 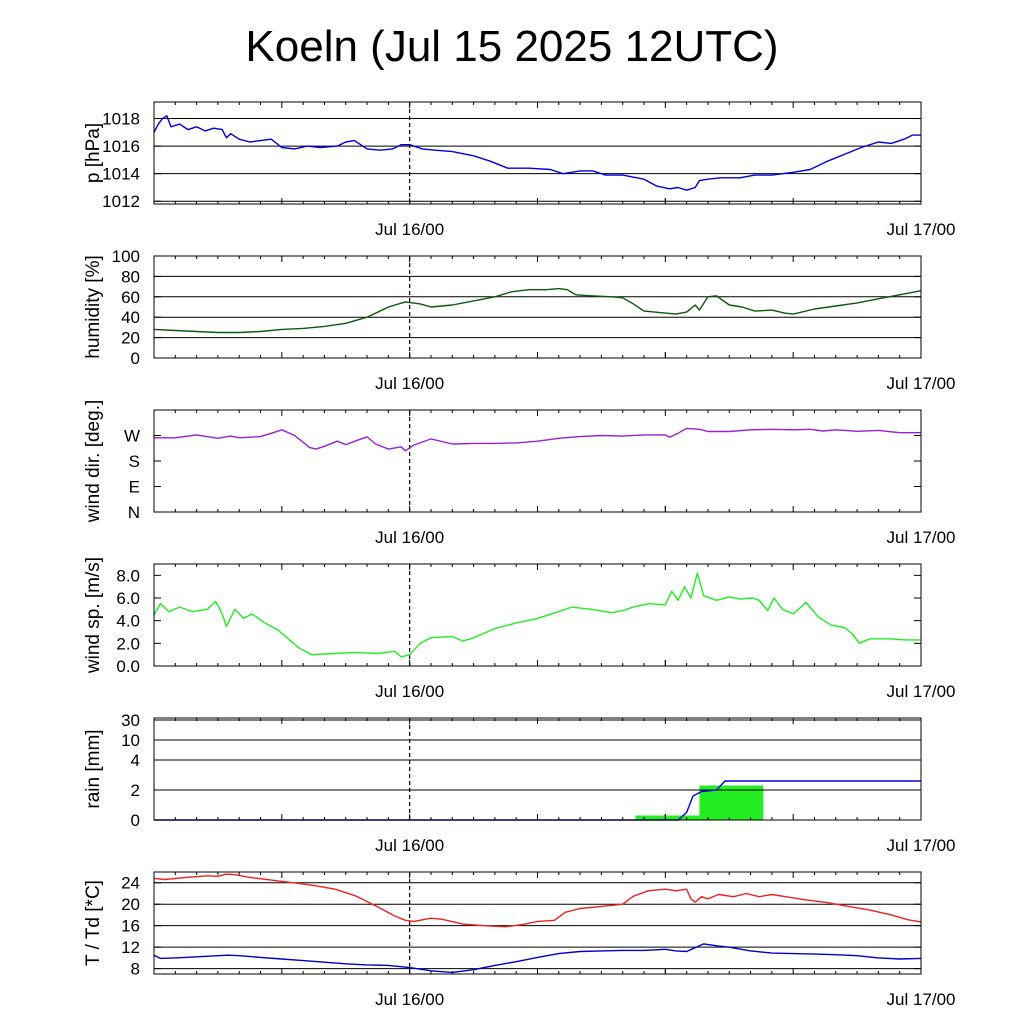 I want to click on xtick-label-humidity-0: Jul 16/00, so click(x=409, y=383).